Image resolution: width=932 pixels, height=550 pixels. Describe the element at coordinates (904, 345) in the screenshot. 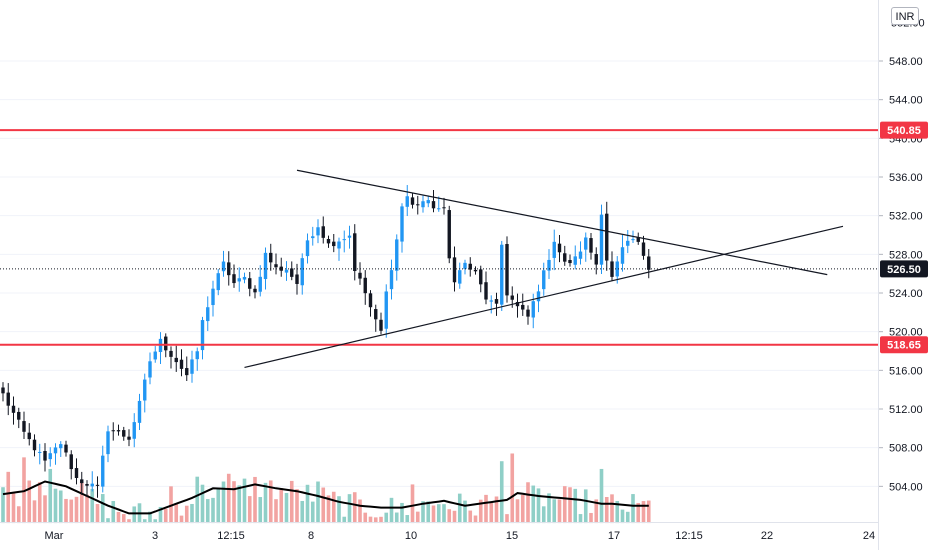

I see `horizontal-level-tag` at that location.